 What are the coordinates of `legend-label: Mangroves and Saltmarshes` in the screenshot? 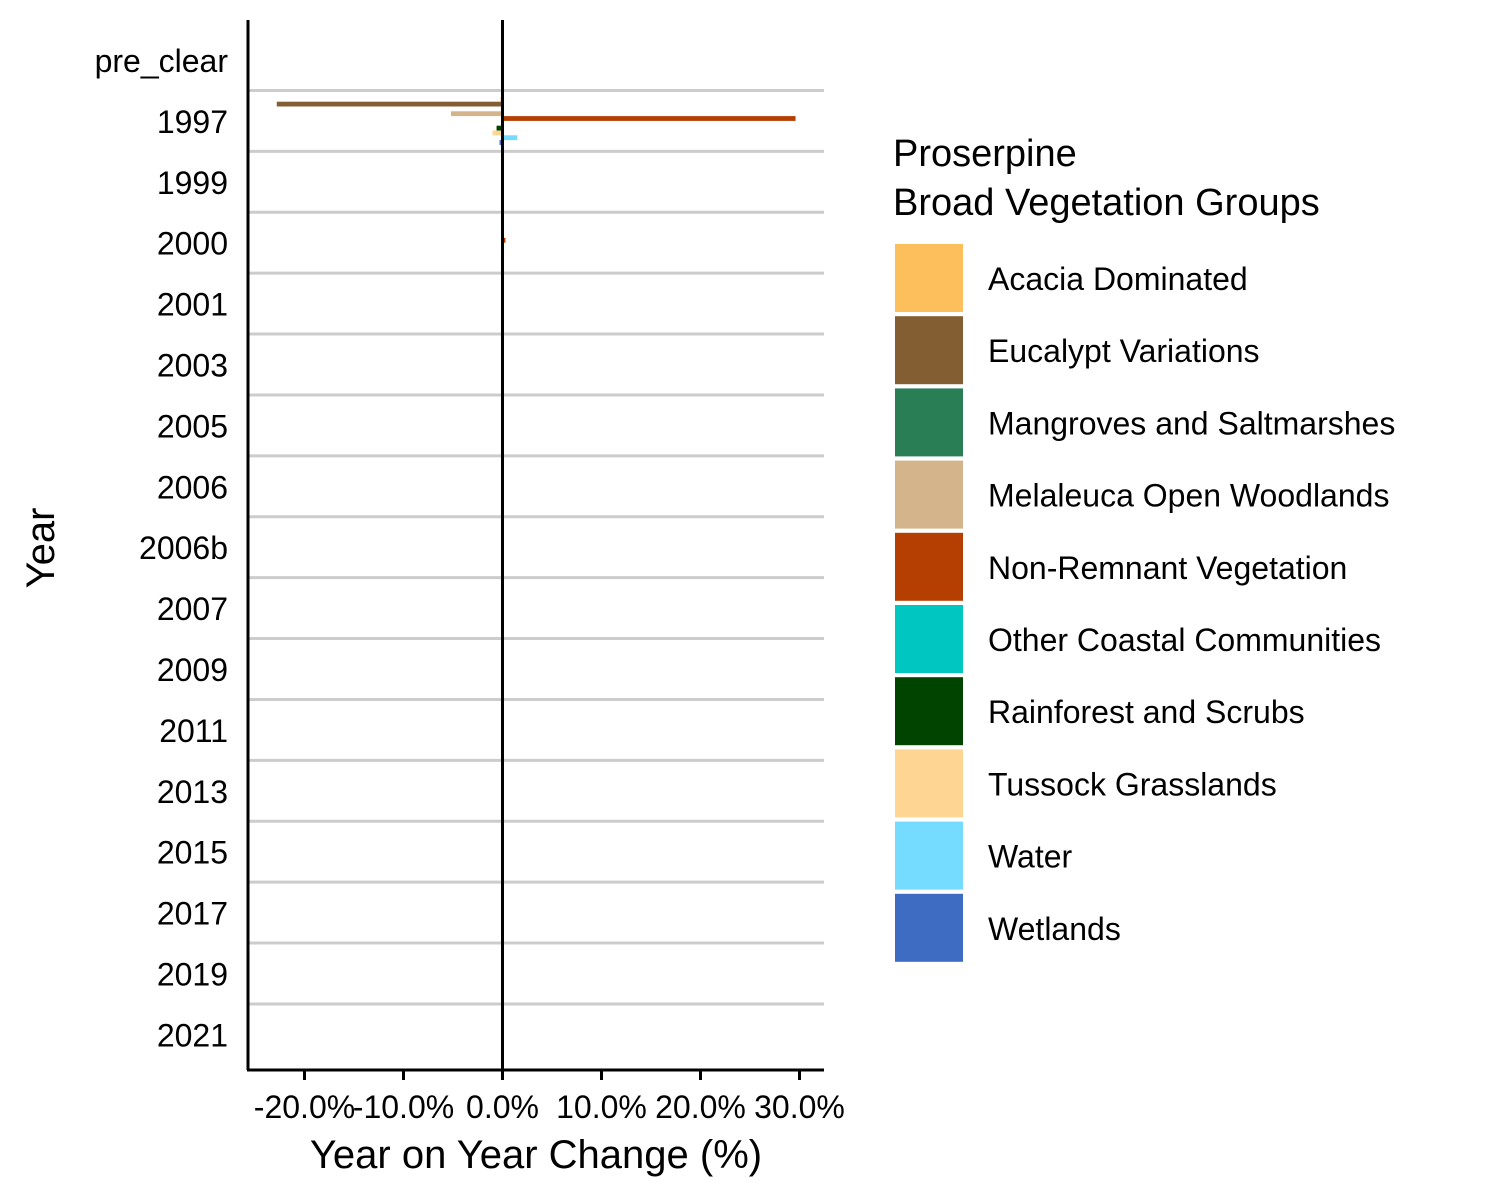 It's located at (1191, 423).